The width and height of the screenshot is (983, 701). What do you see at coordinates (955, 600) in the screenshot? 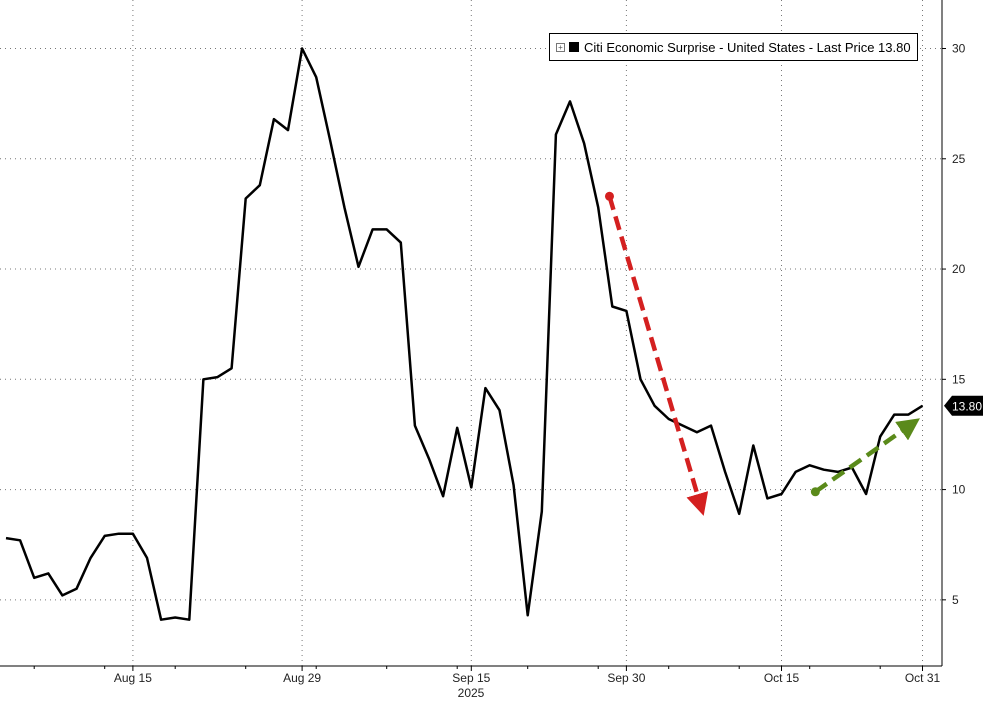
I see `y-tick-label: 5` at bounding box center [955, 600].